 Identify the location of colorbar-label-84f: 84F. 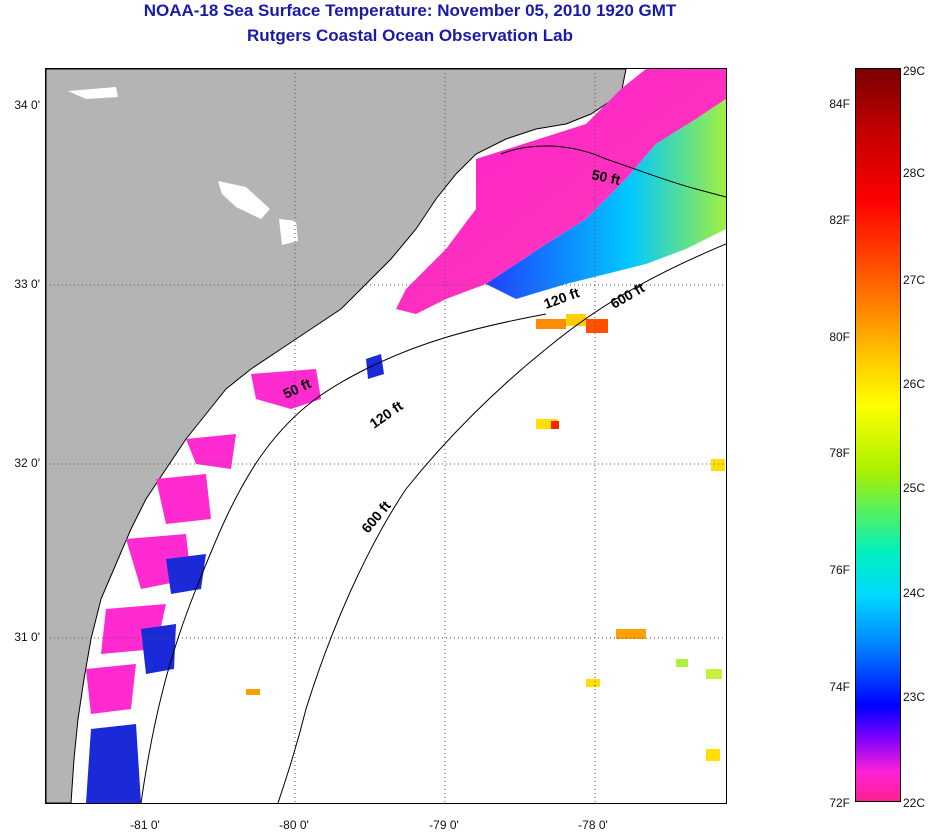
(839, 104).